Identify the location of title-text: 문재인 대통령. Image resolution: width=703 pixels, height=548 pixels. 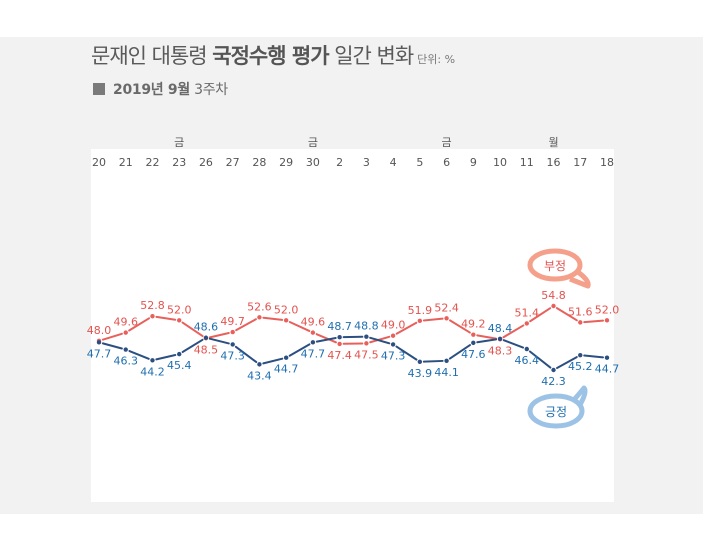
(152, 56).